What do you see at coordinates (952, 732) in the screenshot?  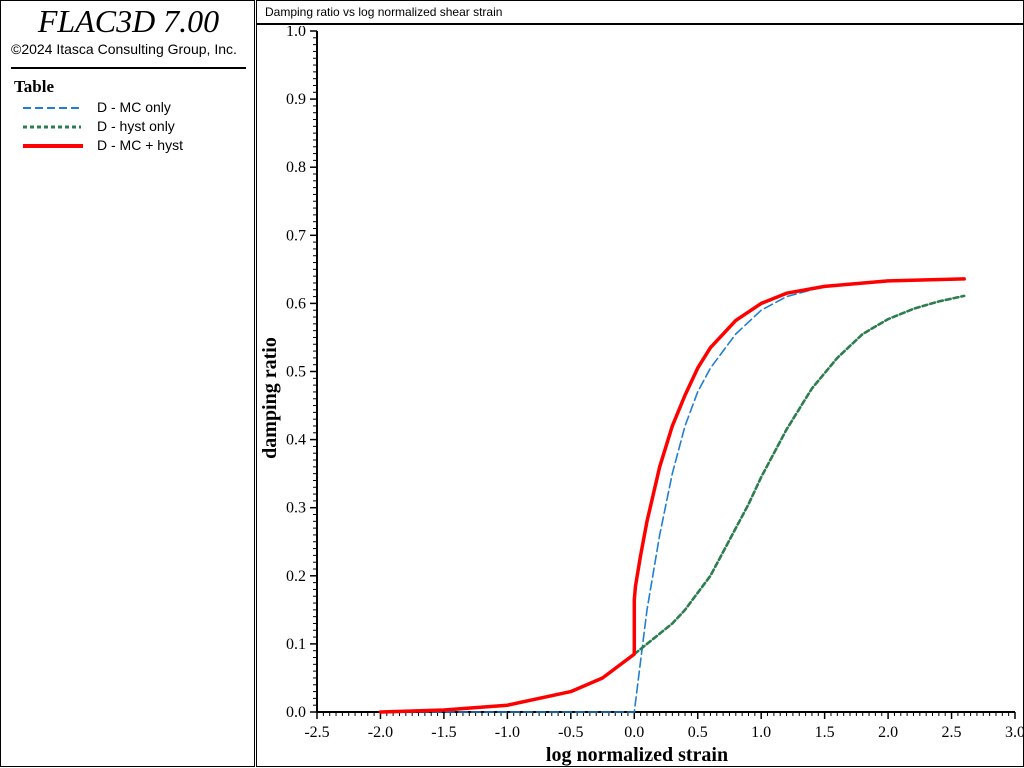 I see `x-tick-label: 2.5` at bounding box center [952, 732].